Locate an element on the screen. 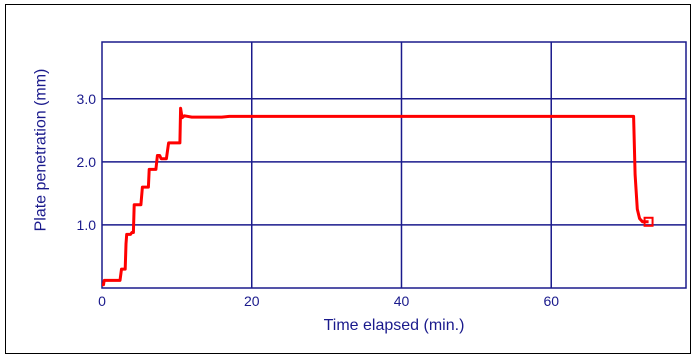  y-axis-title: Plate penetration (mm) is located at coordinates (41, 150).